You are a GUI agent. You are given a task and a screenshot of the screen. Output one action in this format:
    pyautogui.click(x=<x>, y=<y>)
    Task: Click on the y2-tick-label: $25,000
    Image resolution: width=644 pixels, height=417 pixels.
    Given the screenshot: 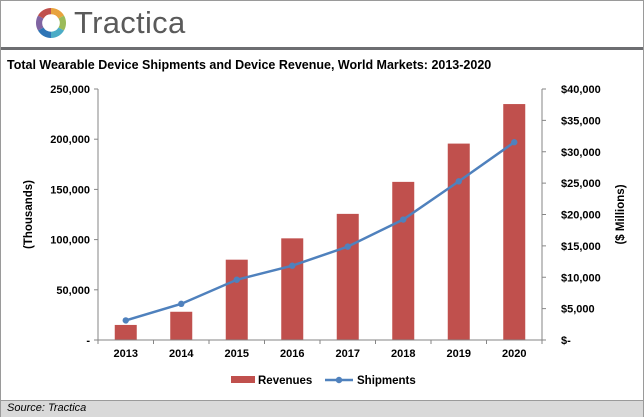 What is the action you would take?
    pyautogui.click(x=581, y=184)
    